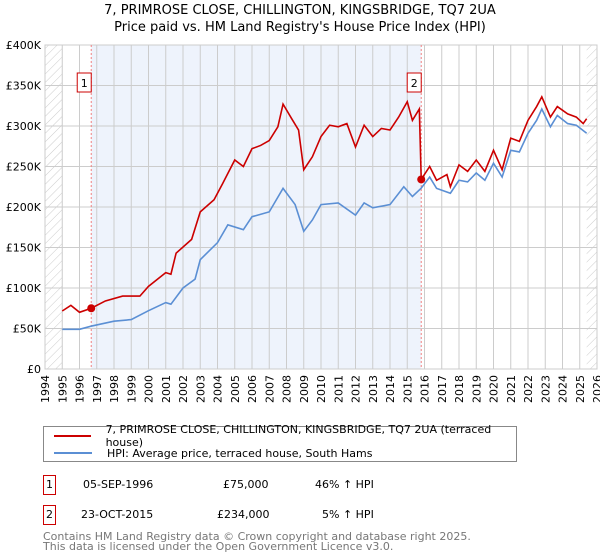 This screenshot has height=560, width=600. I want to click on x-tick-label: 2013, so click(373, 389).